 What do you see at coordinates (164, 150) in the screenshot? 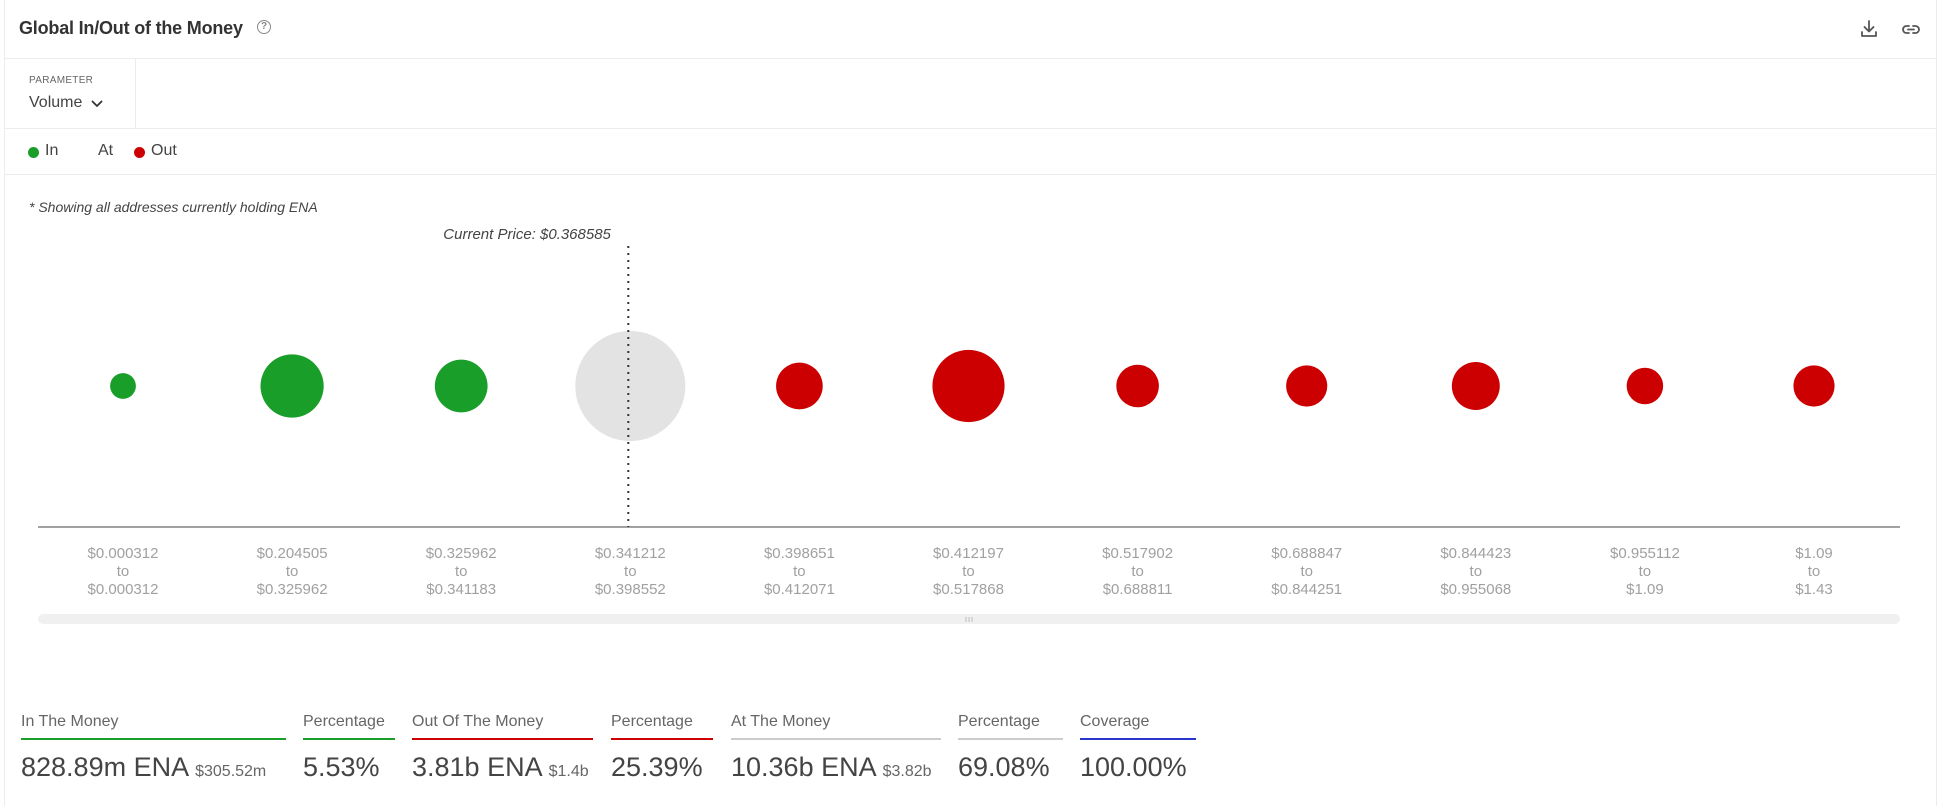
I see `legend-out: Out` at bounding box center [164, 150].